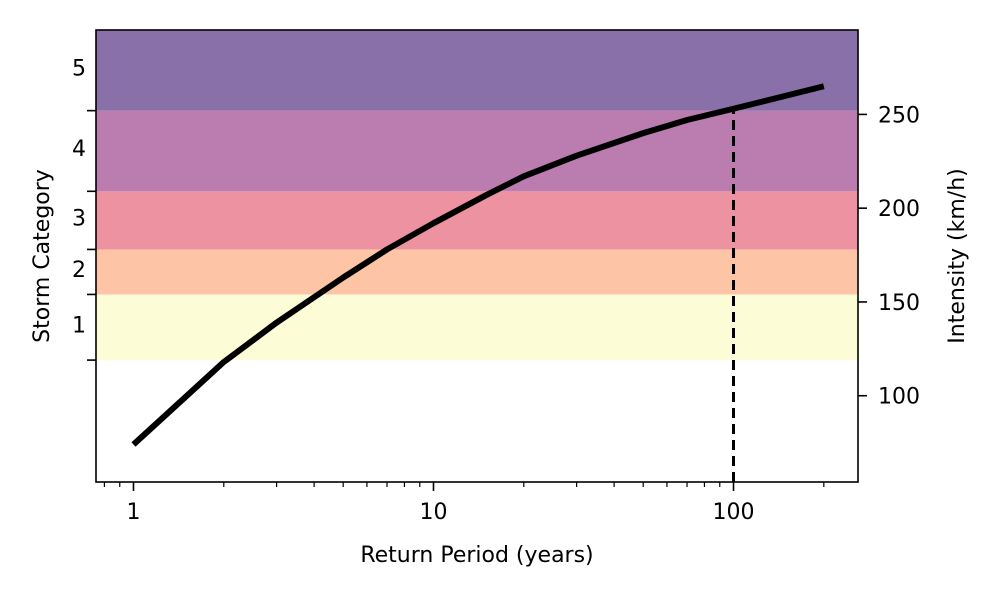 The height and width of the screenshot is (600, 1000). I want to click on right-axis-label: Intensity (km/h), so click(957, 255).